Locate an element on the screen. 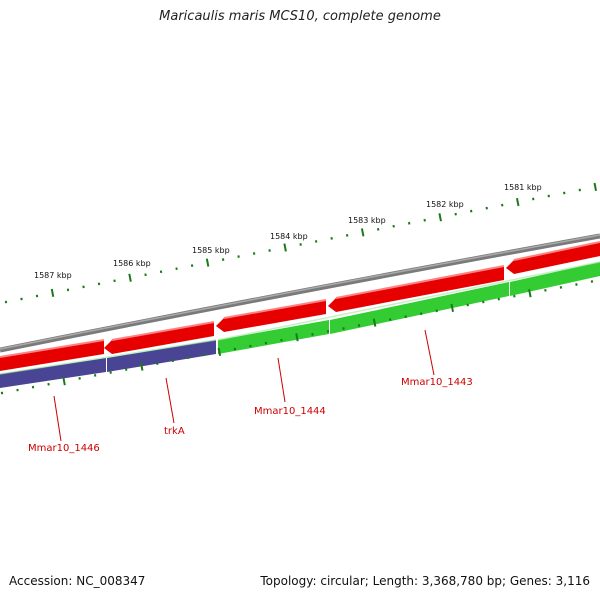  accession-text: Accession: NC_008347 is located at coordinates (77, 581).